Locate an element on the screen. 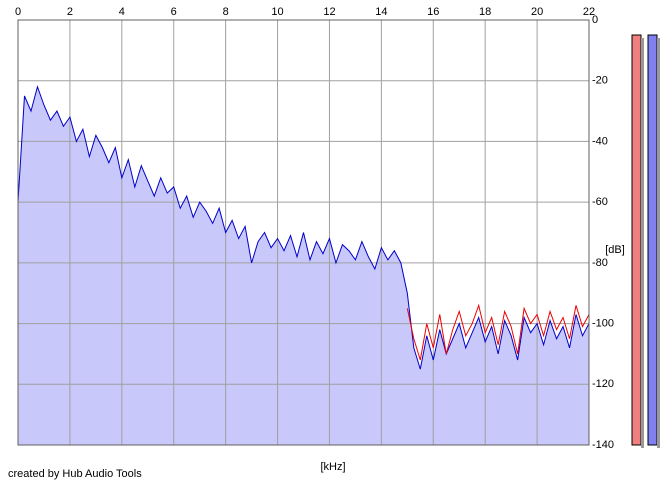 The width and height of the screenshot is (672, 486). x-tick-label: 16 is located at coordinates (433, 12).